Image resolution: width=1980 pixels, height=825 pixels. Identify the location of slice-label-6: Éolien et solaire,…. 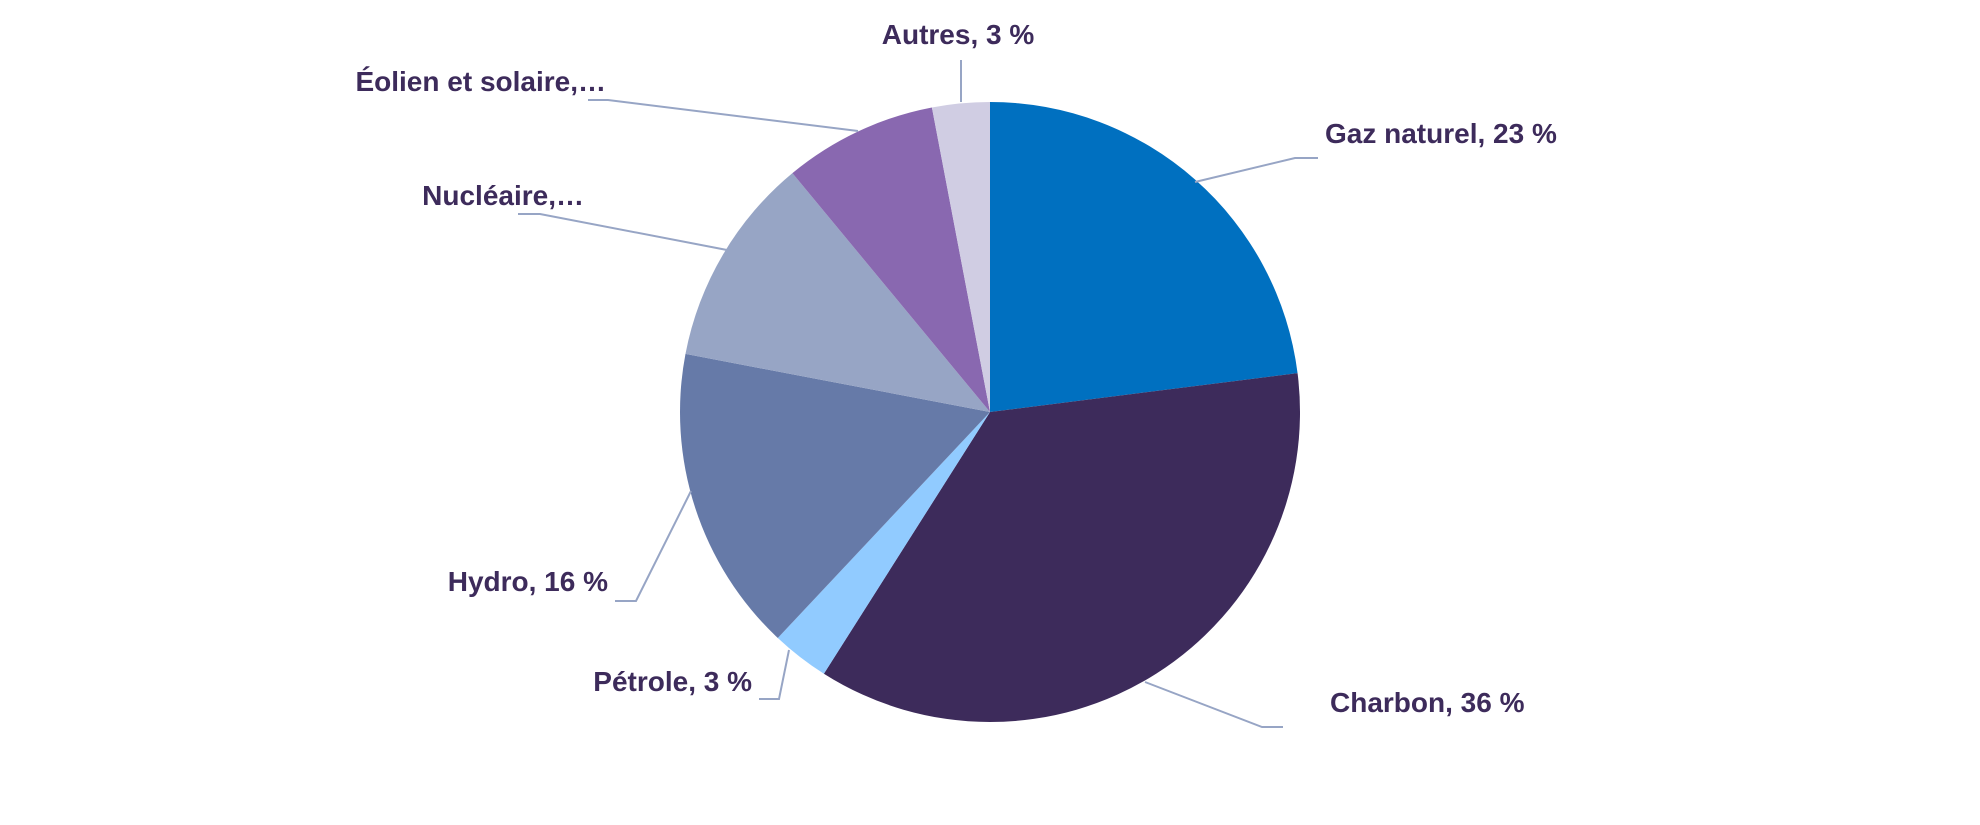
(480, 81).